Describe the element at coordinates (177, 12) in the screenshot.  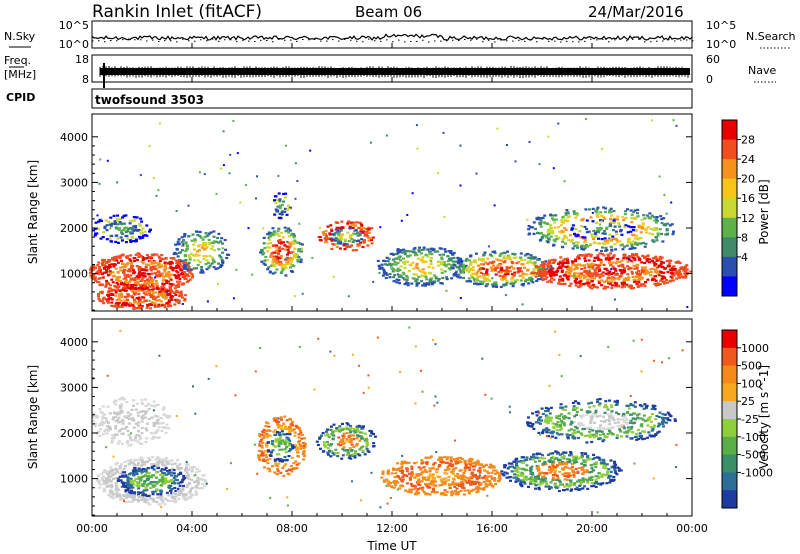
I see `station-title: Rankin Inlet (fitACF)` at that location.